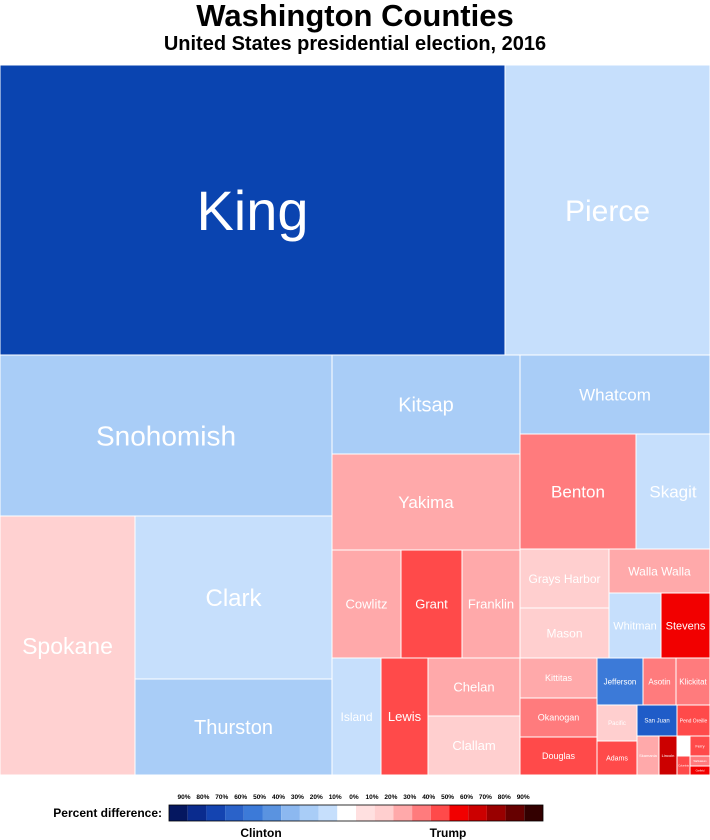  What do you see at coordinates (700, 761) in the screenshot?
I see `county-label-wahkiakum: Wahkiakum` at bounding box center [700, 761].